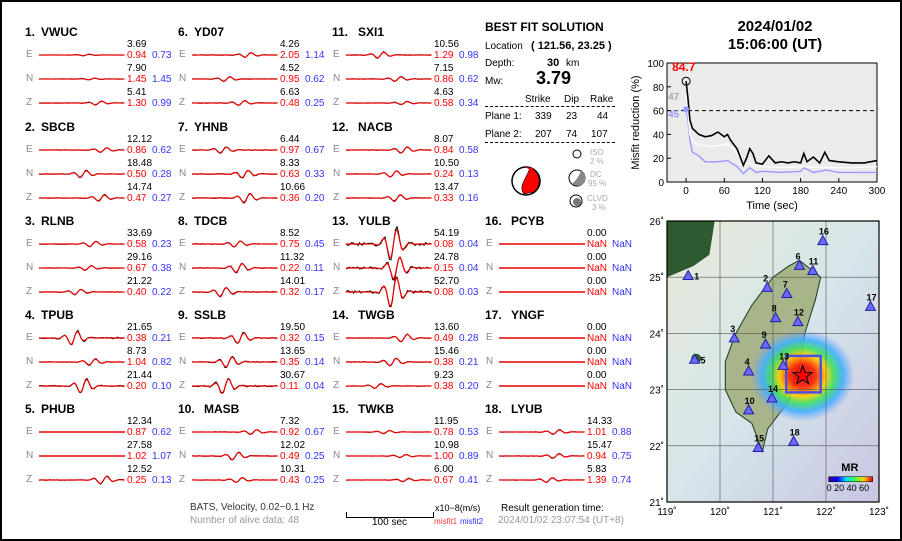 The image size is (902, 541). I want to click on misfit1-value: 0.35, so click(290, 362).